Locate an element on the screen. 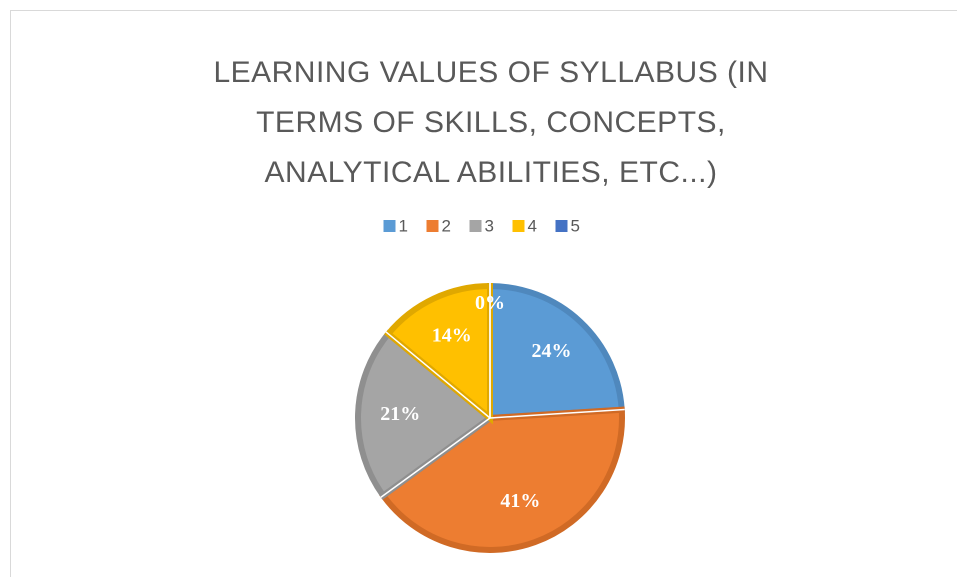  data-label: 14% is located at coordinates (452, 335).